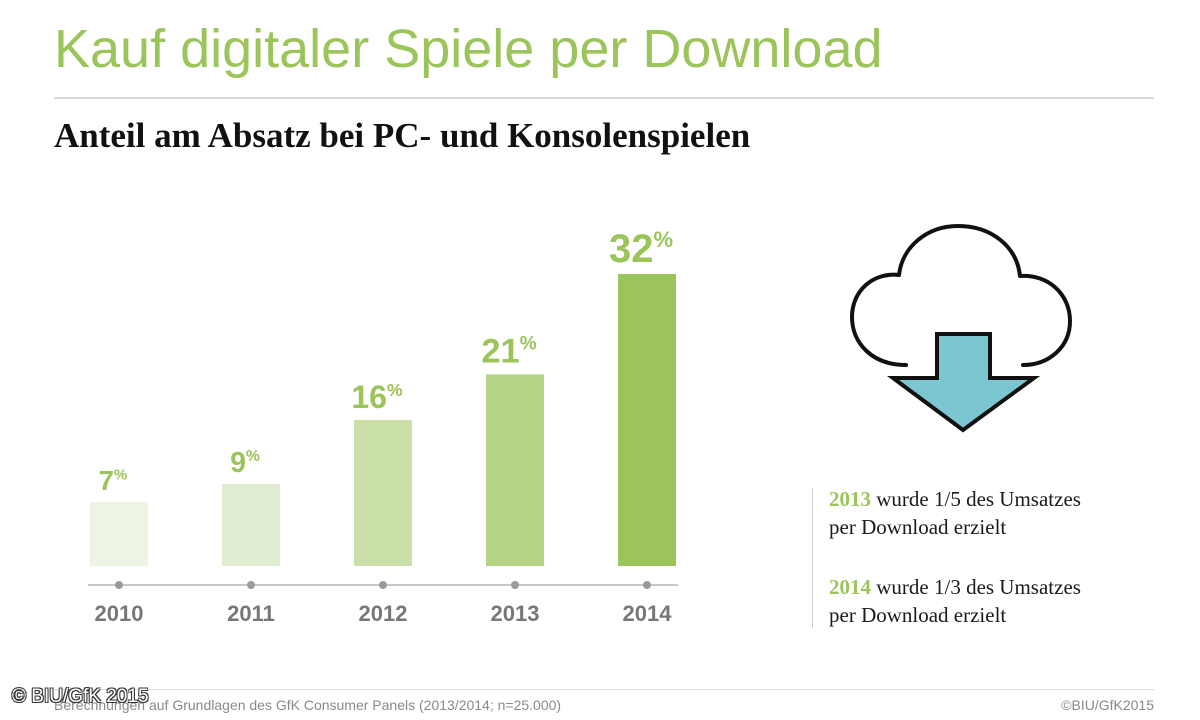 The width and height of the screenshot is (1200, 720). I want to click on x-tick-label: 2013, so click(515, 613).